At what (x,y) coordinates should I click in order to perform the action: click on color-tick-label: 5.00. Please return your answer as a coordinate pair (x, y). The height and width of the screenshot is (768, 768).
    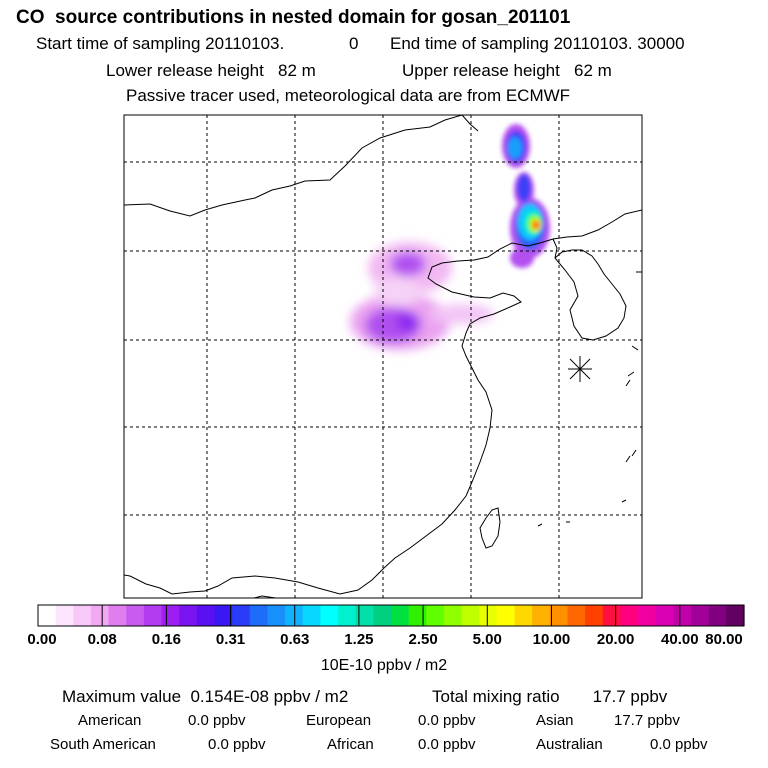
    Looking at the image, I should click on (487, 639).